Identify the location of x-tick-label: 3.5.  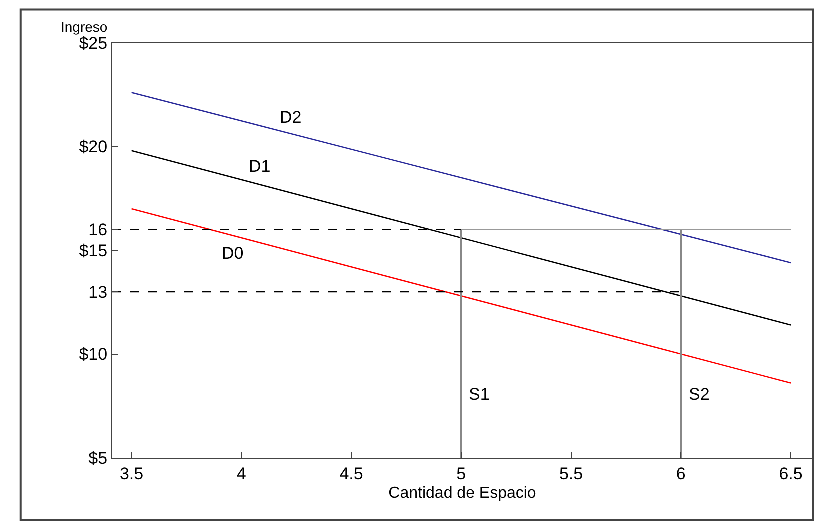
(132, 474).